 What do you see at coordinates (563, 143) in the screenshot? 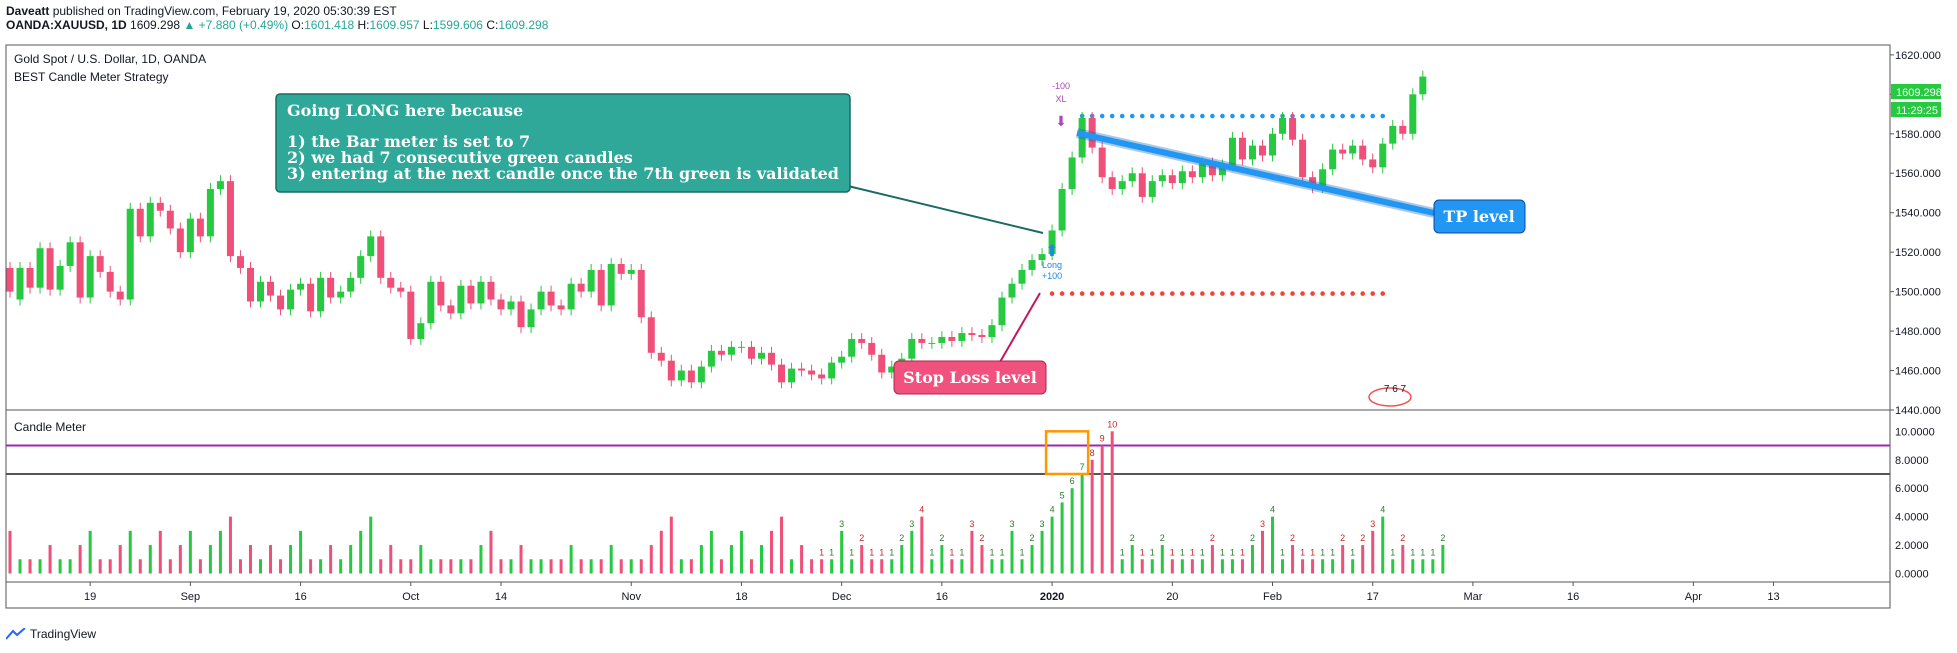
I see `long-note-box` at bounding box center [563, 143].